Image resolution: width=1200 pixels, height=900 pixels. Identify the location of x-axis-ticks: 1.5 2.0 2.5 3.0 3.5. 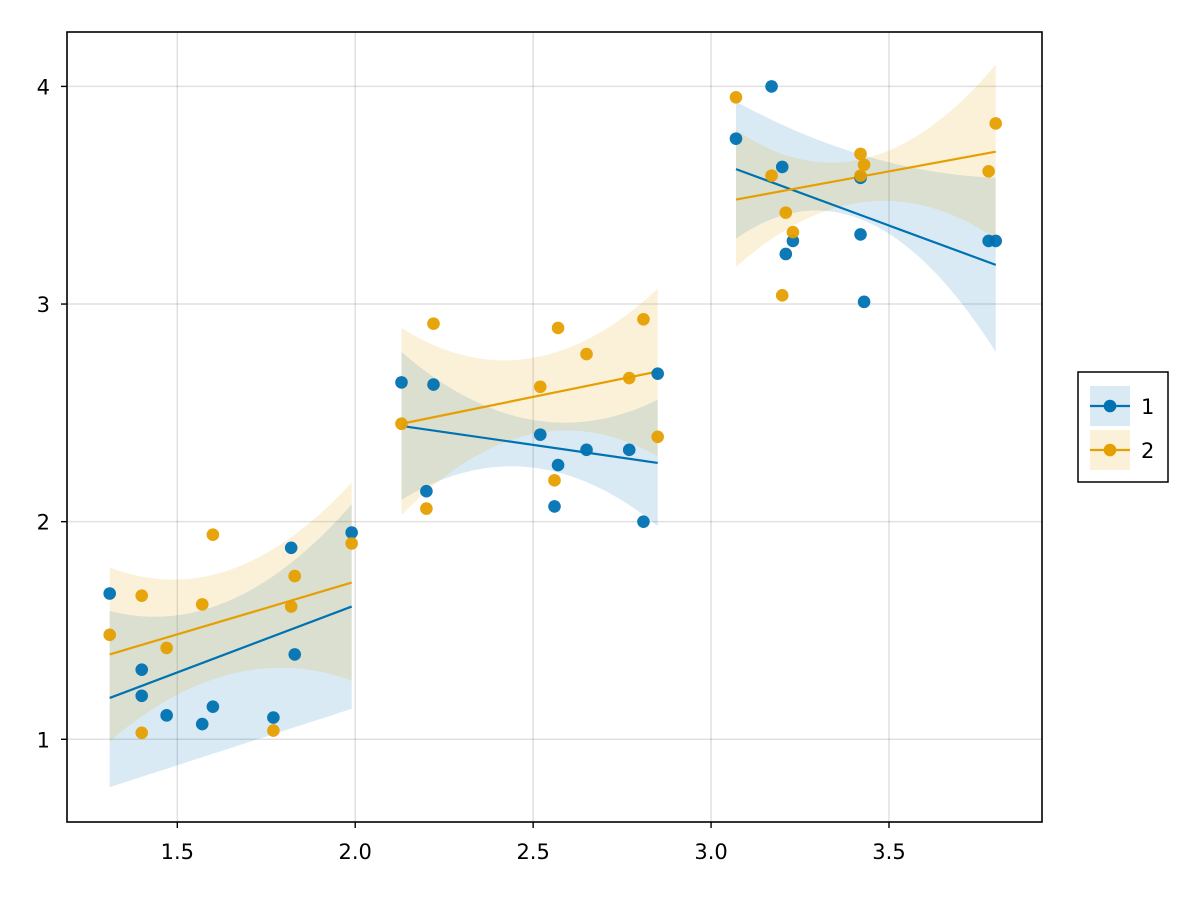
(533, 843).